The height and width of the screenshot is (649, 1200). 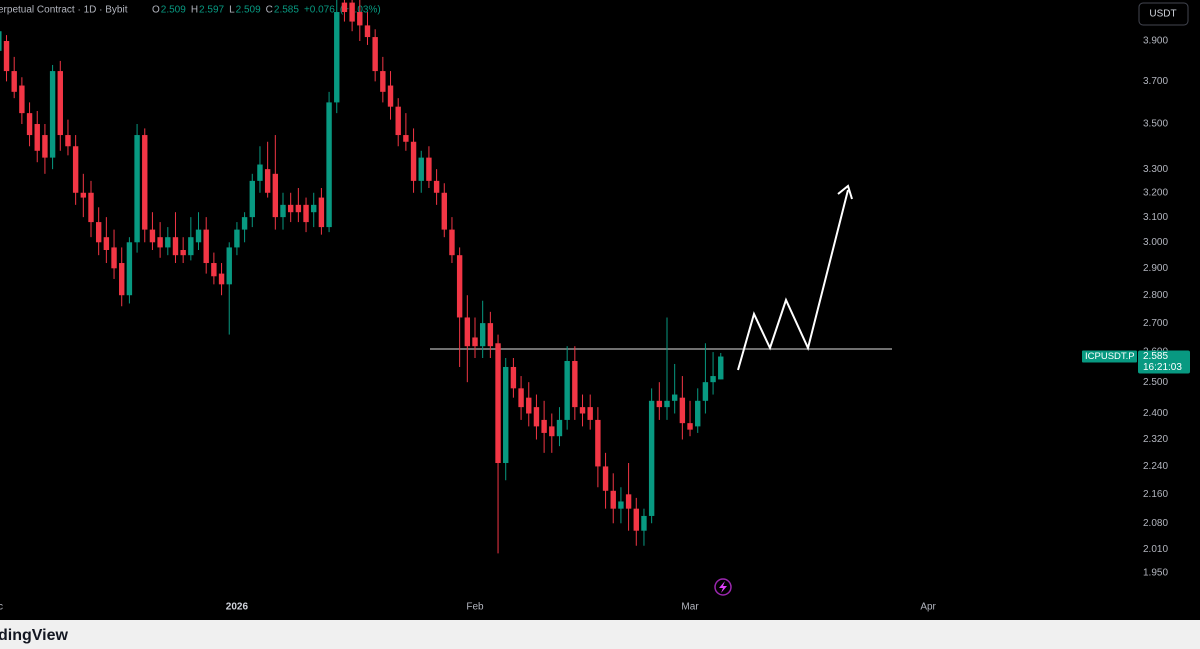 I want to click on path-drawing, so click(x=793, y=280).